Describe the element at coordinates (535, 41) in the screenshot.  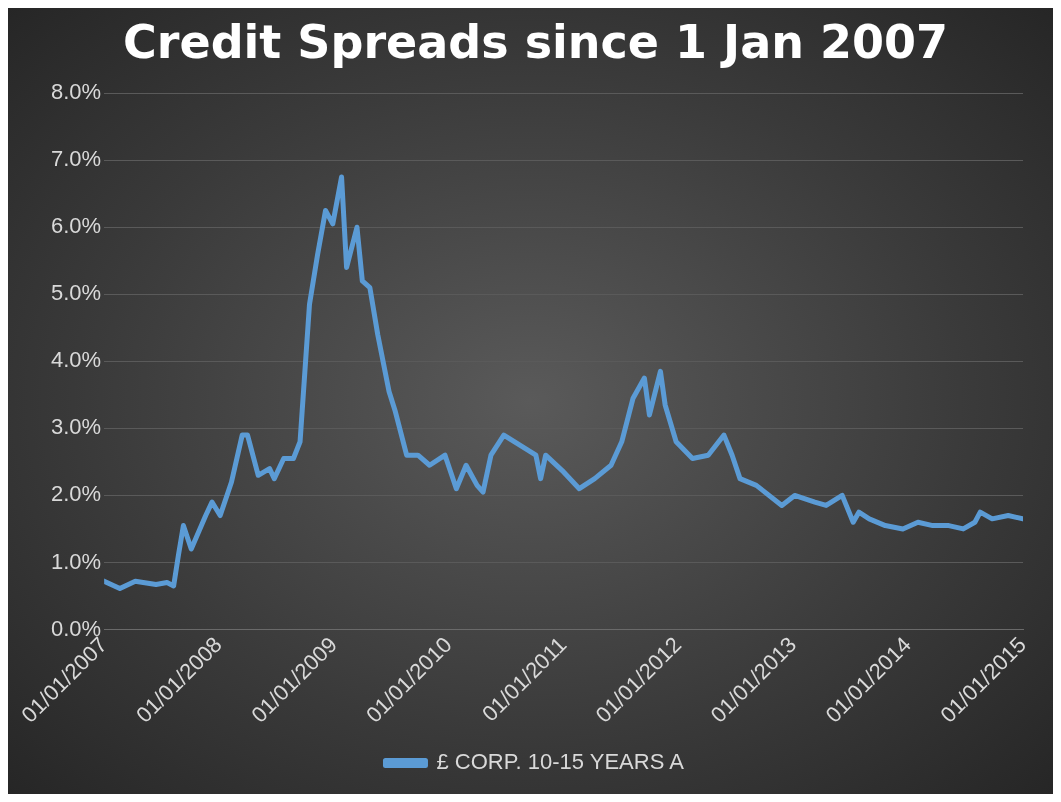
I see `chart-title: Credit Spreads since 1 Jan 2007` at that location.